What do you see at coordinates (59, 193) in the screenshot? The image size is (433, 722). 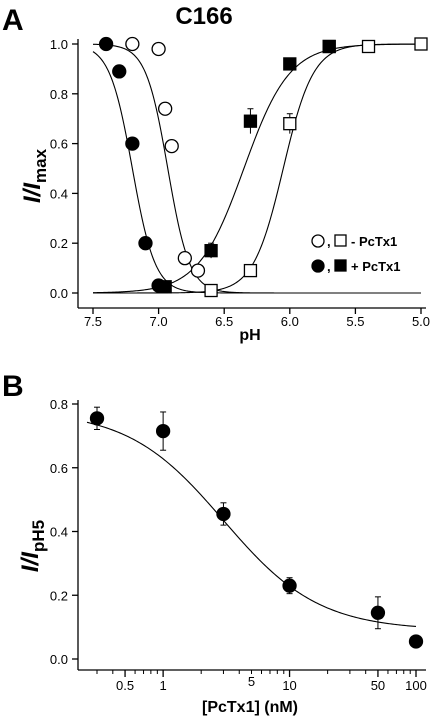 I see `panel-a-y-tick-label: 0.4` at bounding box center [59, 193].